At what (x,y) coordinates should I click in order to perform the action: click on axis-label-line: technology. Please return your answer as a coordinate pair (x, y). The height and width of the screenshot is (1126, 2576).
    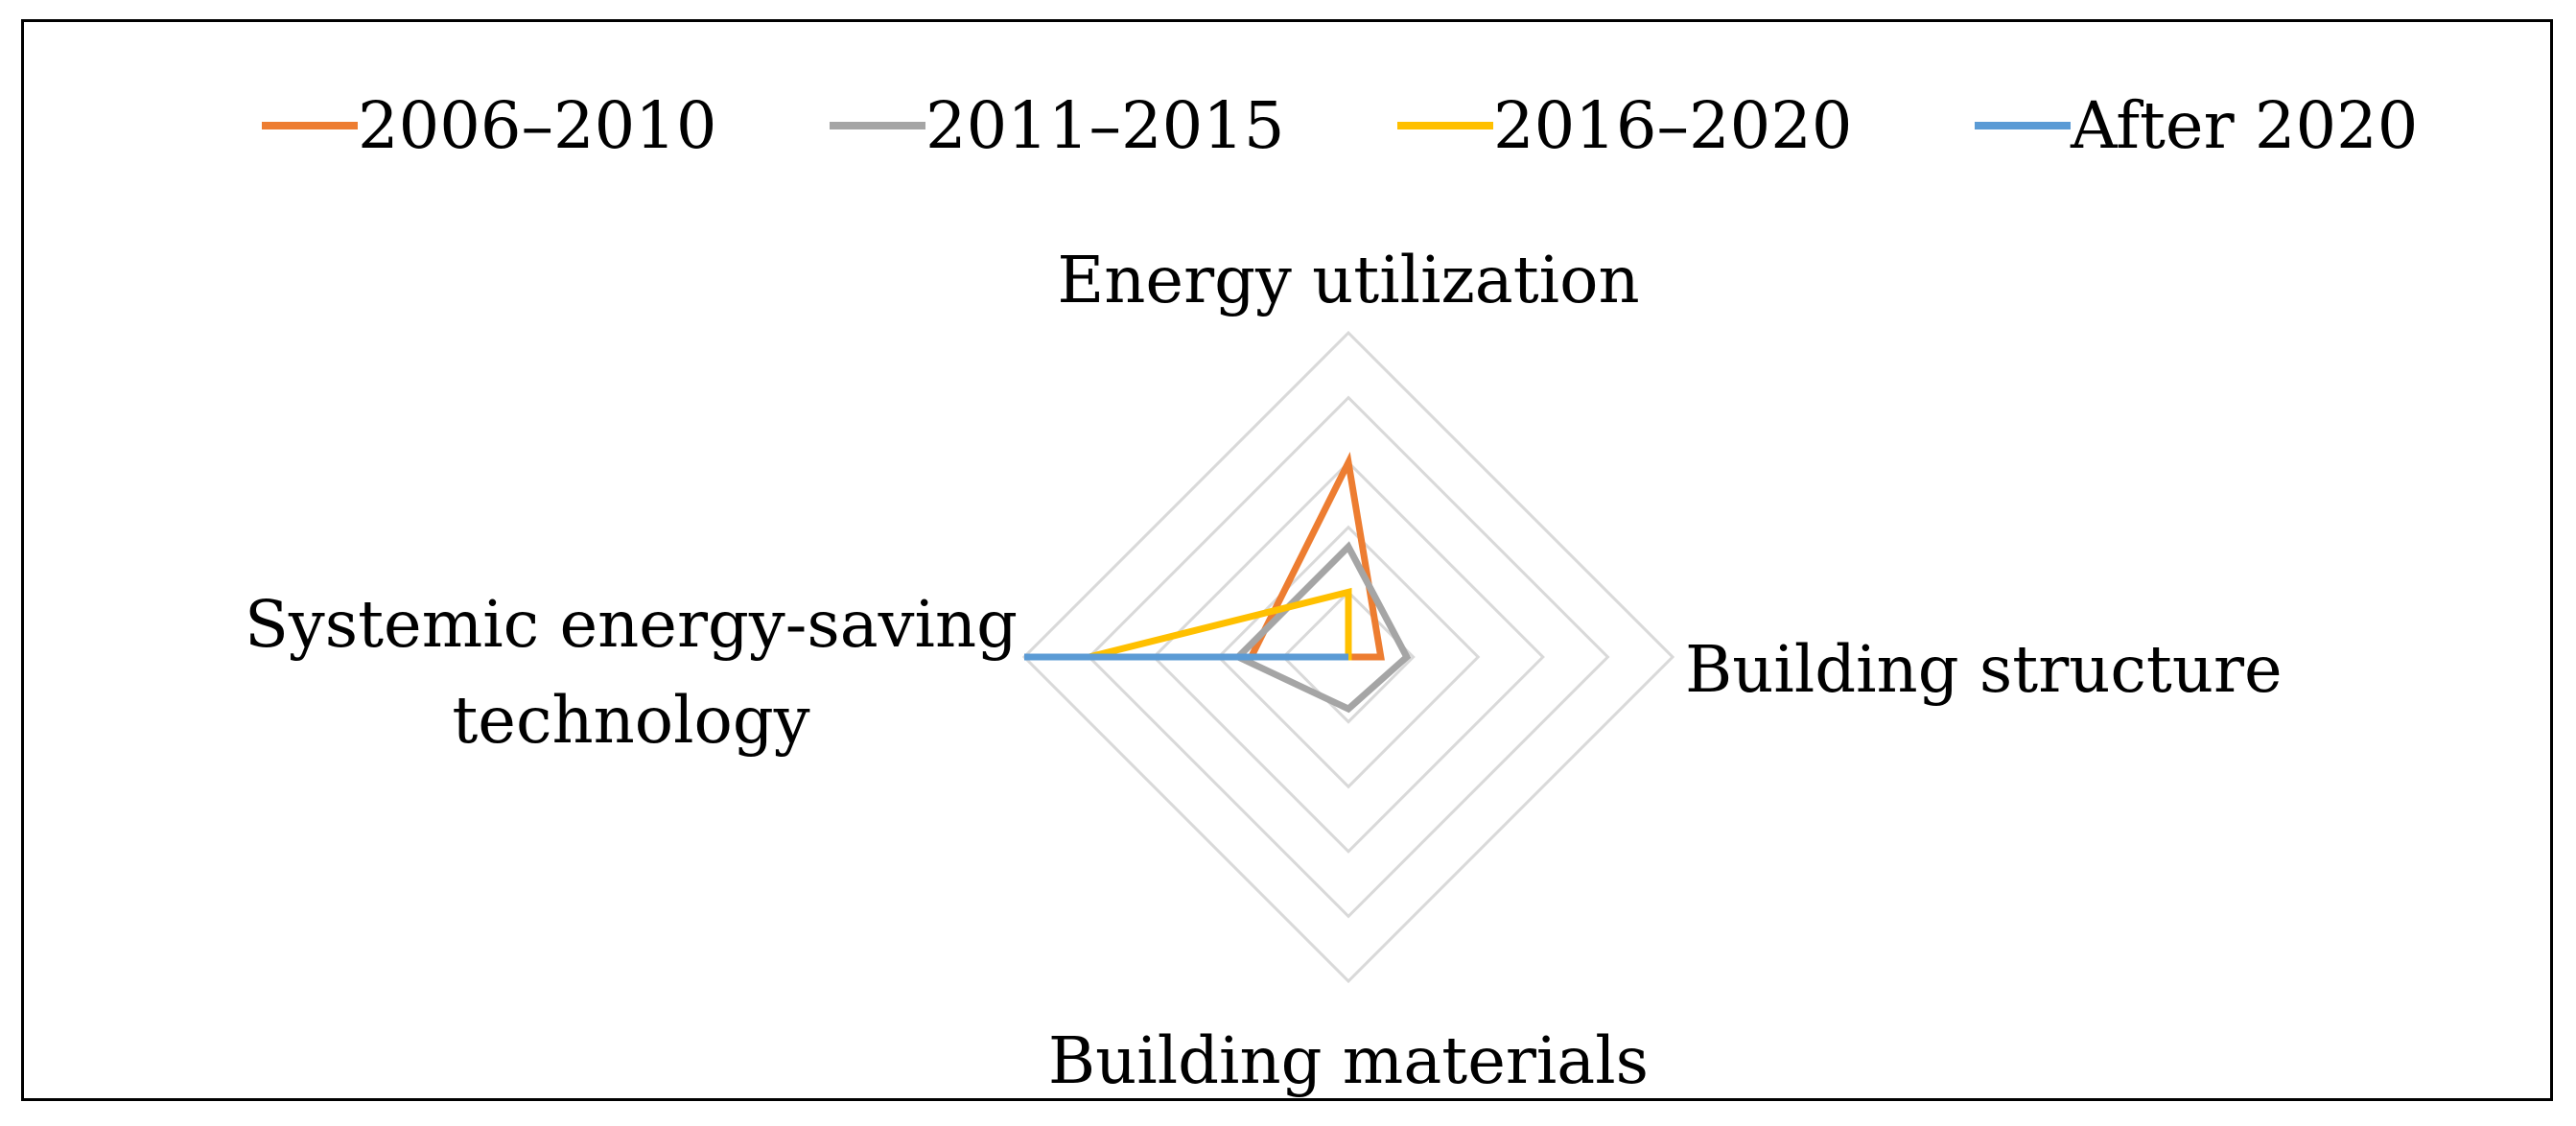
    Looking at the image, I should click on (630, 720).